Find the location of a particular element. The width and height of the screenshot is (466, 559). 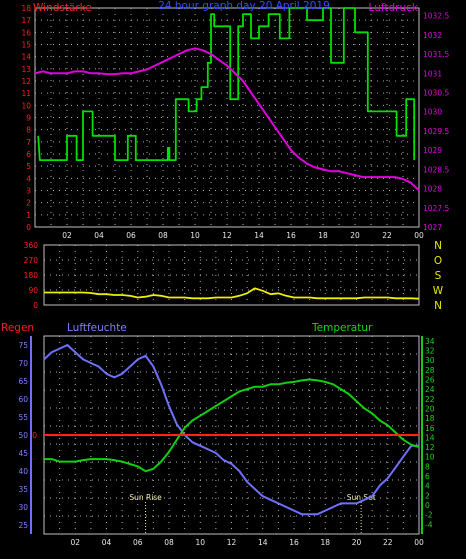

temperature-tick-label: 8 is located at coordinates (427, 466).